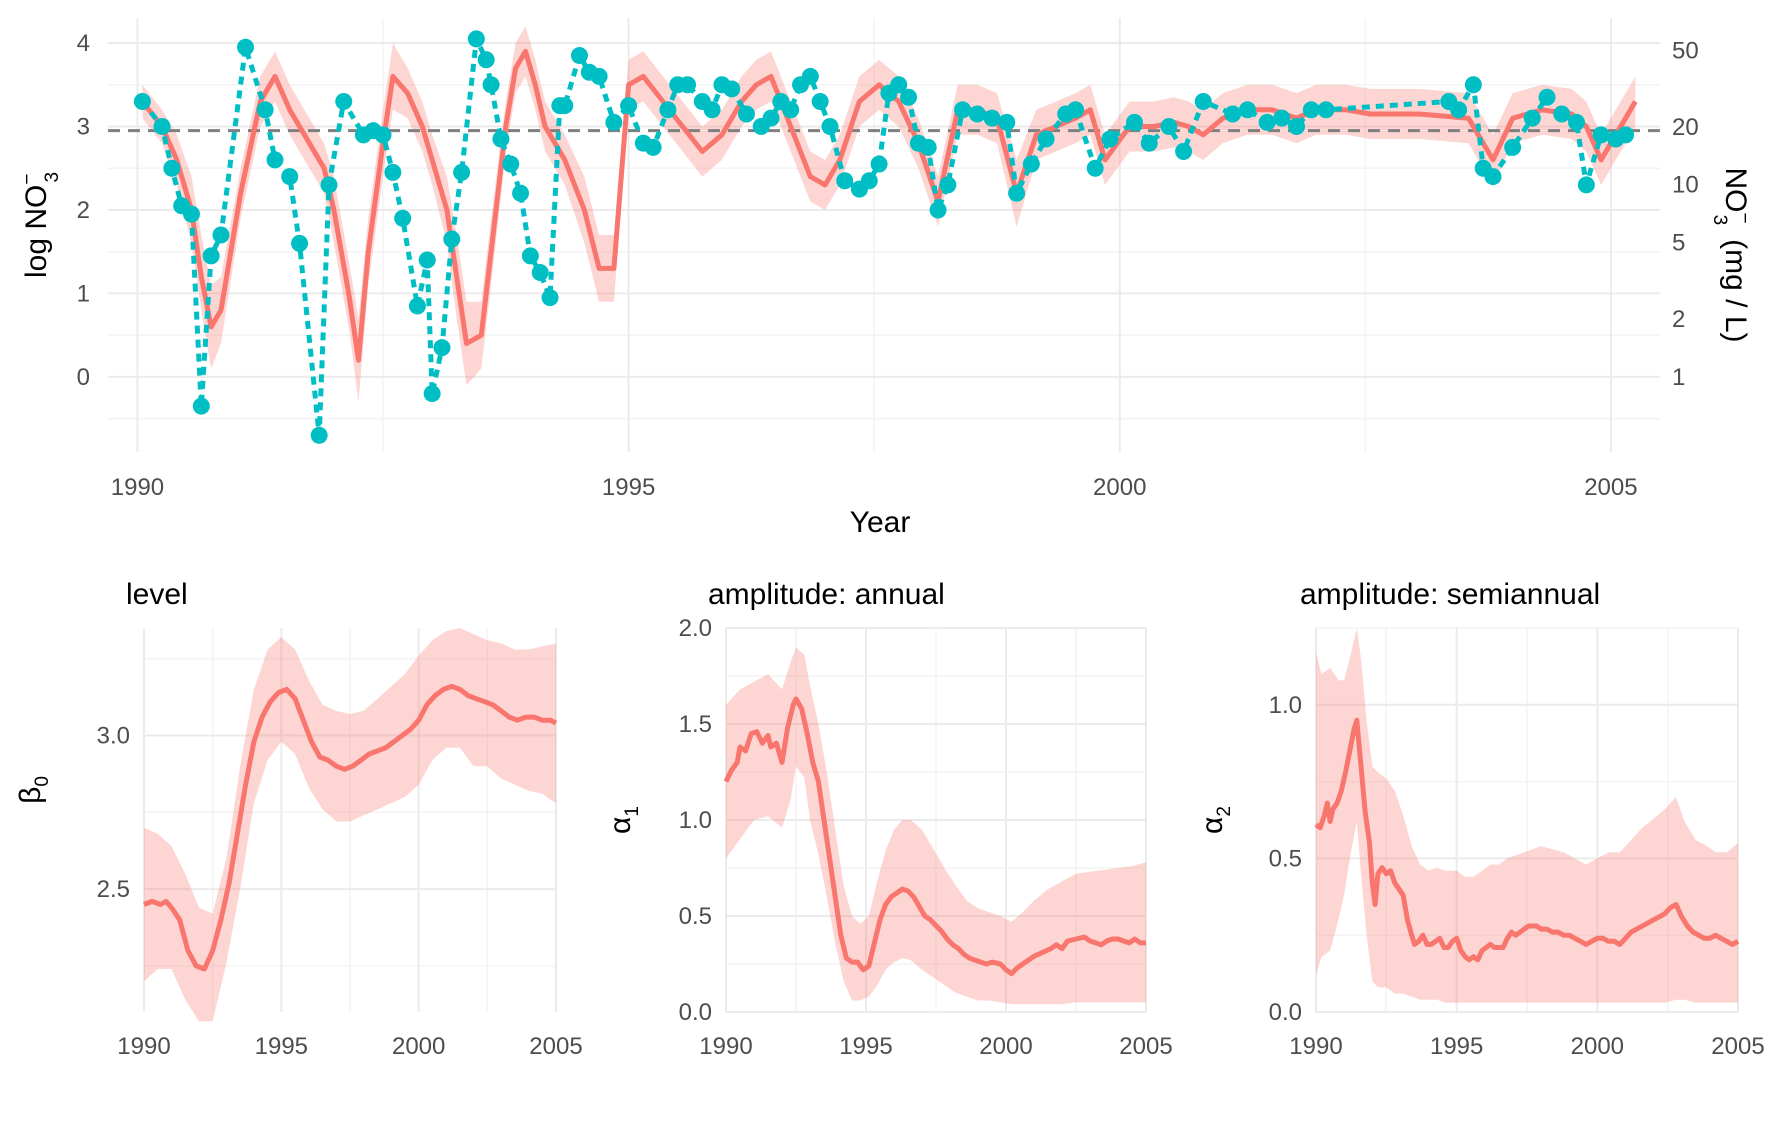 This screenshot has height=1122, width=1771. Describe the element at coordinates (36, 231) in the screenshot. I see `top-y-axis-title-main: log NO` at that location.